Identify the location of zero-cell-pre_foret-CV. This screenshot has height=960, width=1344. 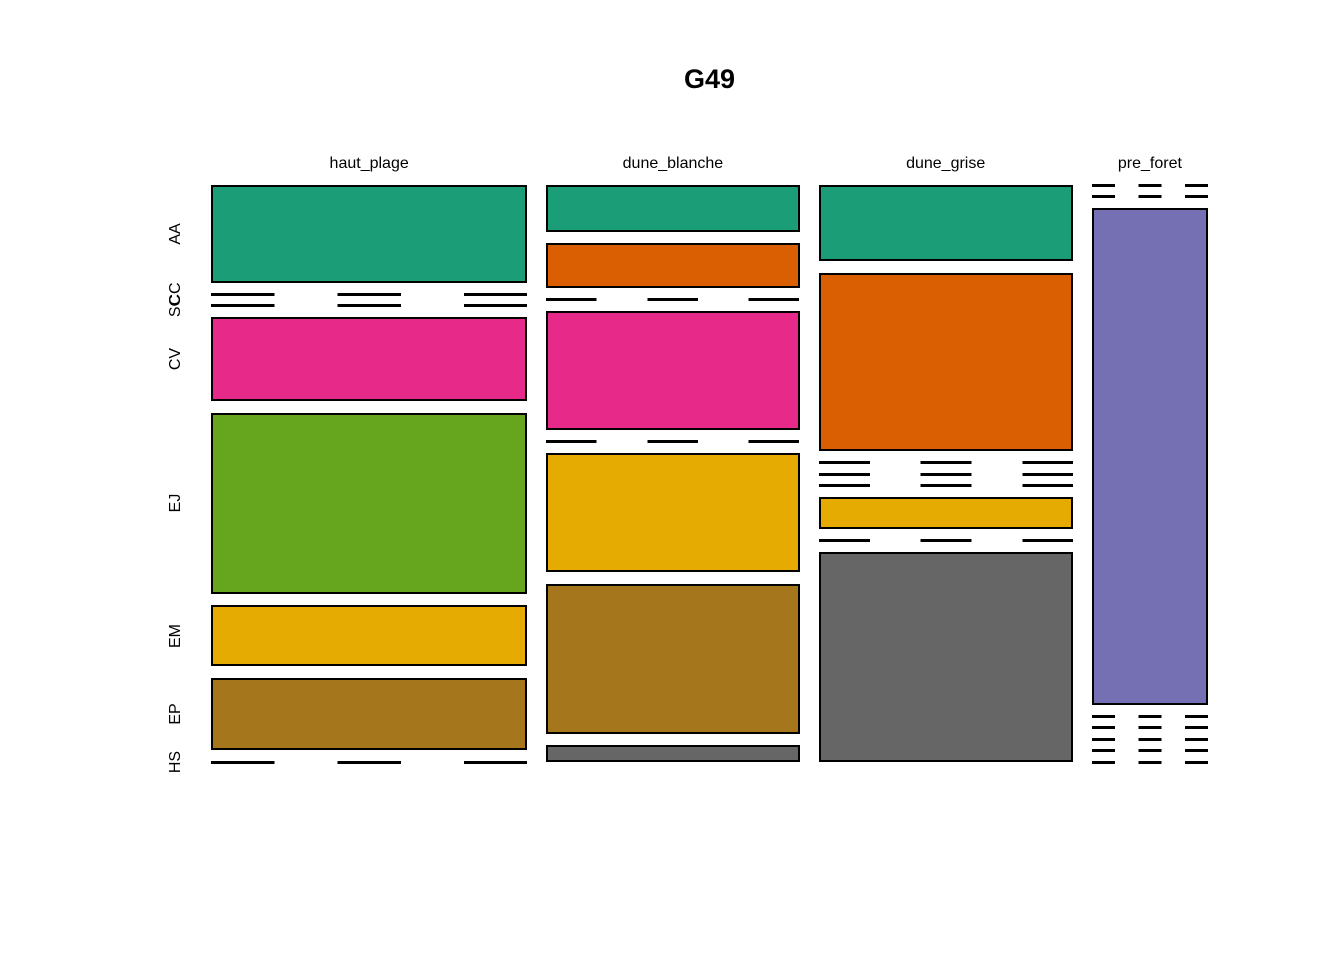
(1149, 716).